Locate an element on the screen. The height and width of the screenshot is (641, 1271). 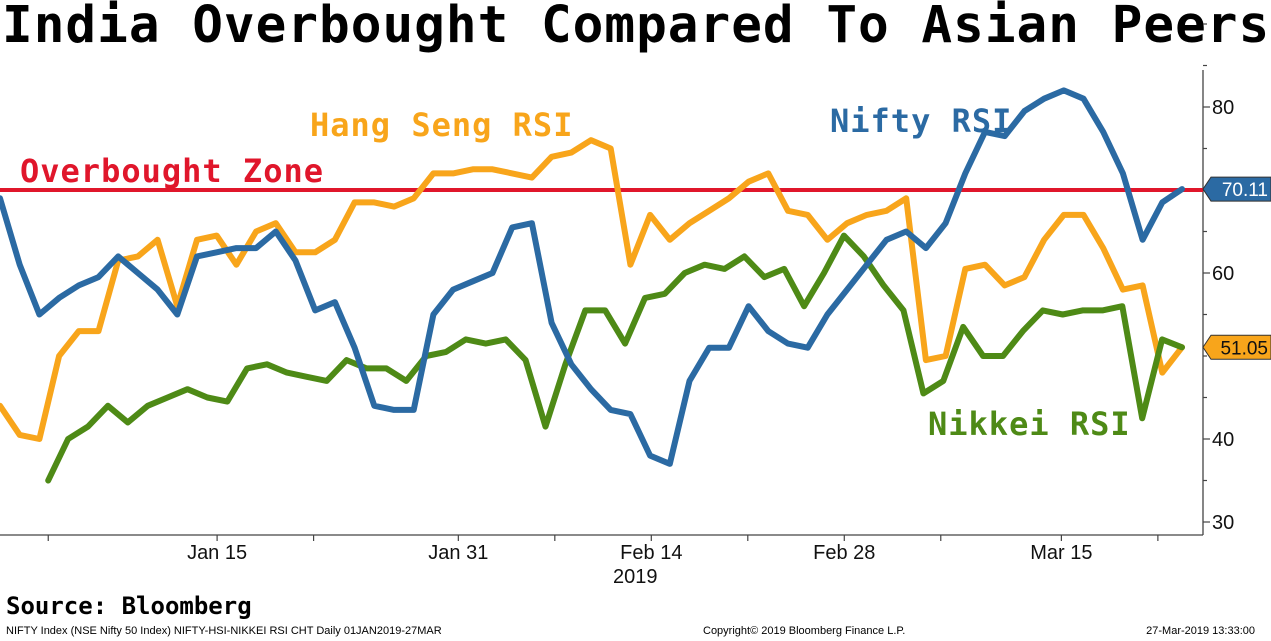
hangseng-last-value-tag: 51.05 is located at coordinates (1236, 347).